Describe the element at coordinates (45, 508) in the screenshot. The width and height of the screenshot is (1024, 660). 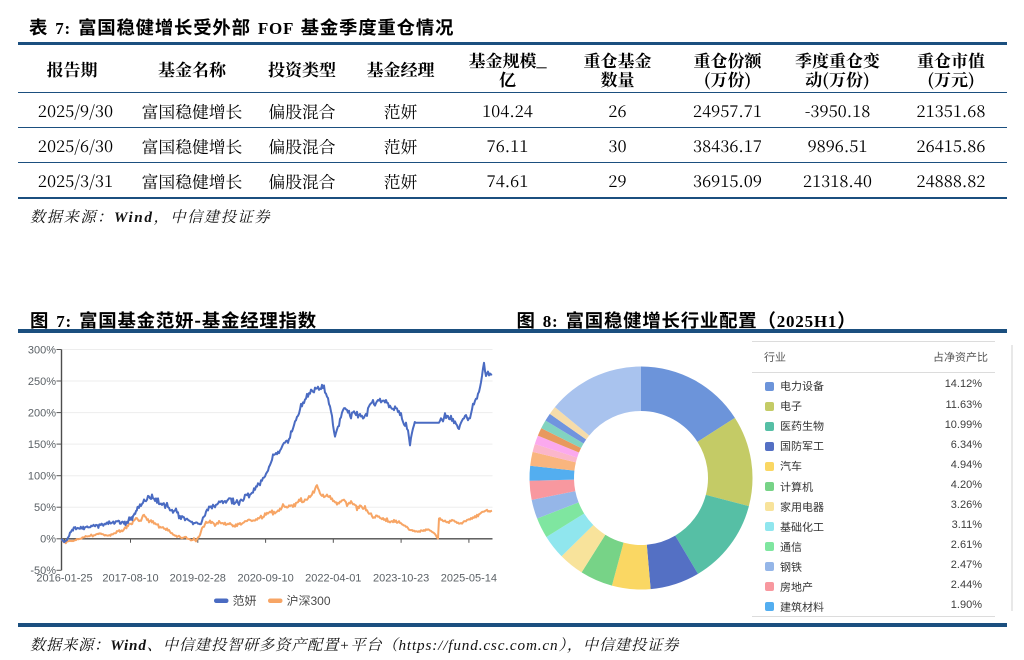
I see `svg-text: 50%` at that location.